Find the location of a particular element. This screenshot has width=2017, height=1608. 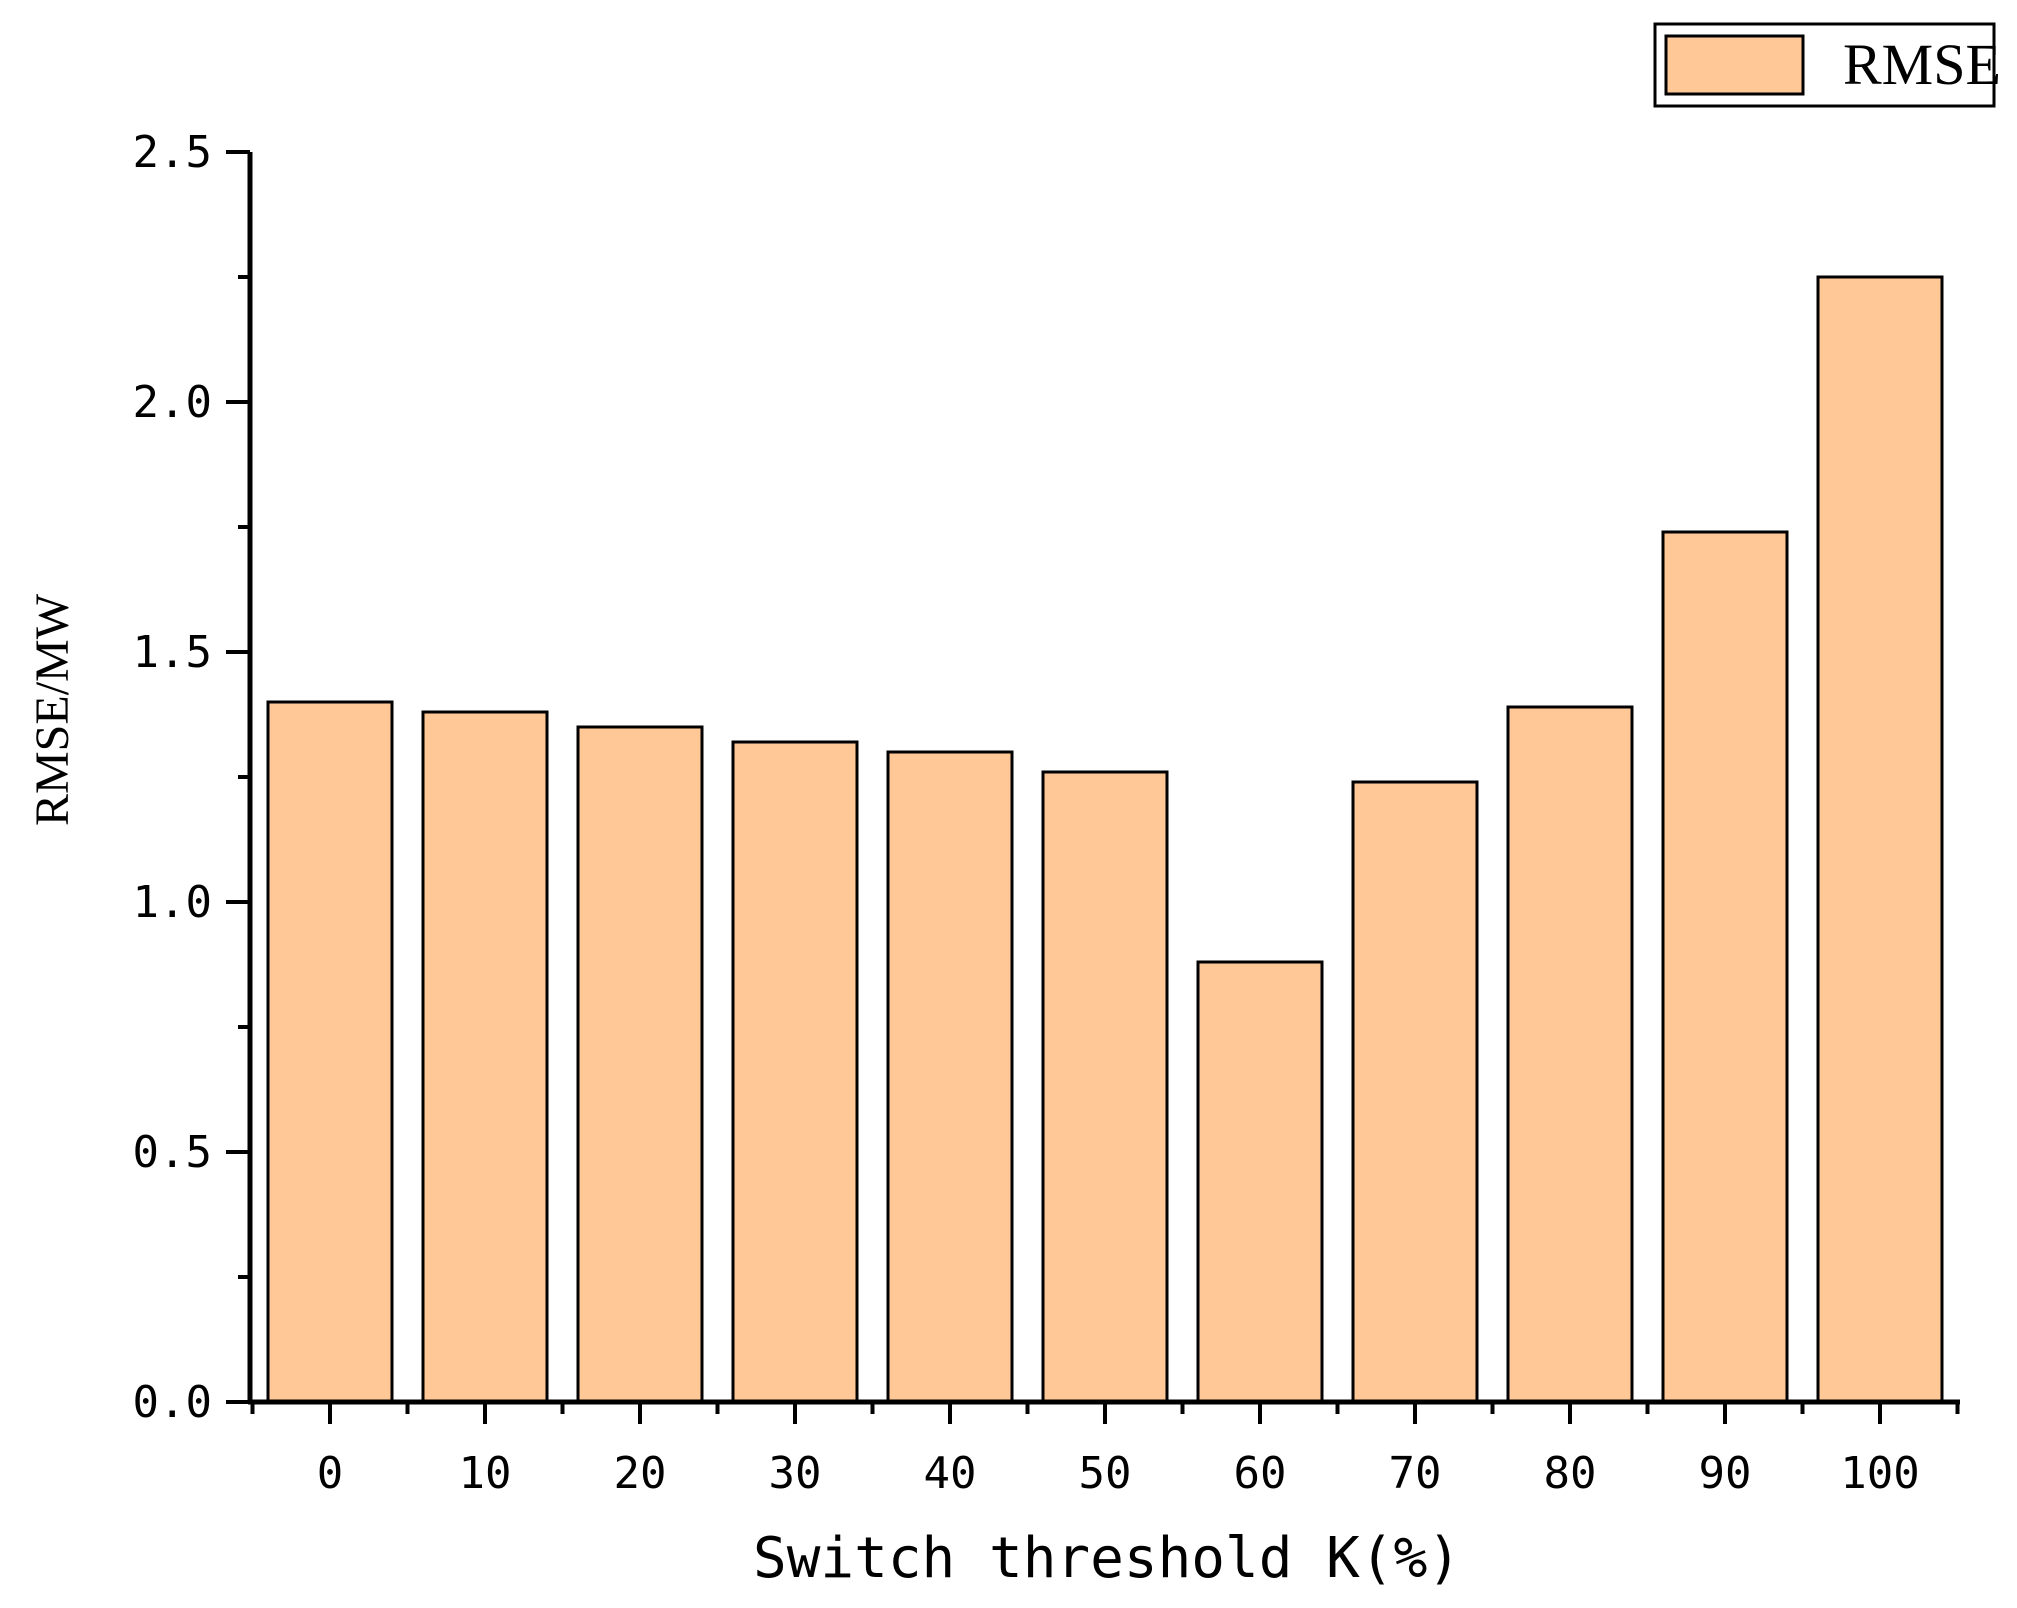

x-ticks: 0 10 20 30 40 50 60 70 80 90 100 is located at coordinates (1105, 1450).